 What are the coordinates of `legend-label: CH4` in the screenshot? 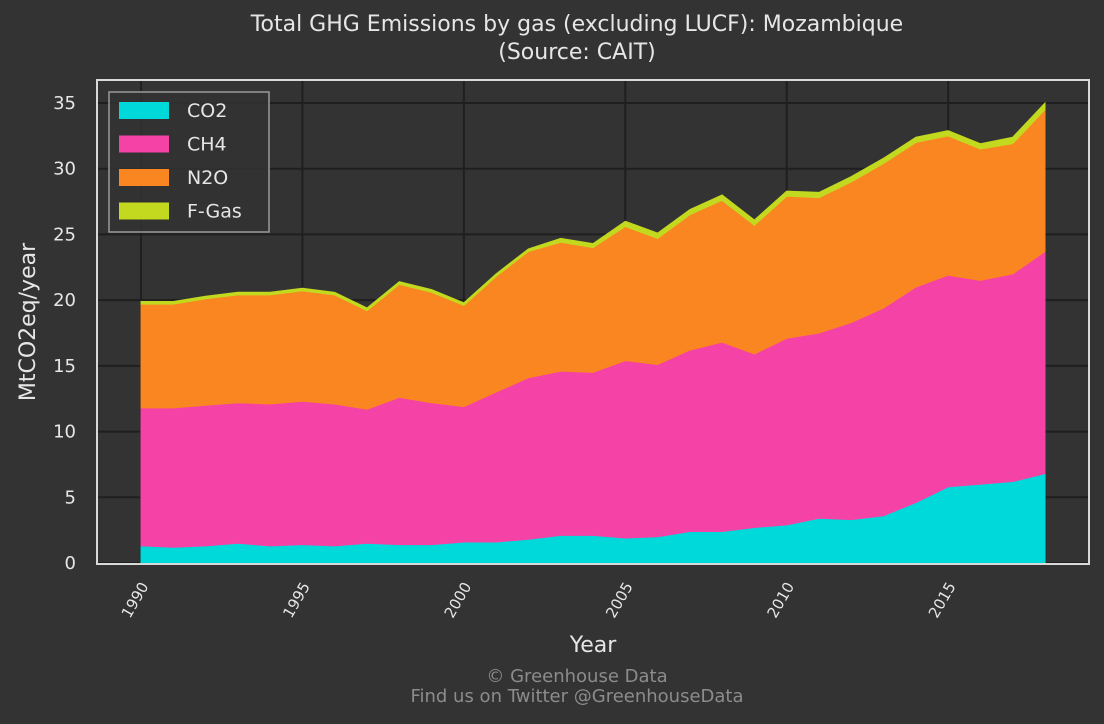 It's located at (207, 145).